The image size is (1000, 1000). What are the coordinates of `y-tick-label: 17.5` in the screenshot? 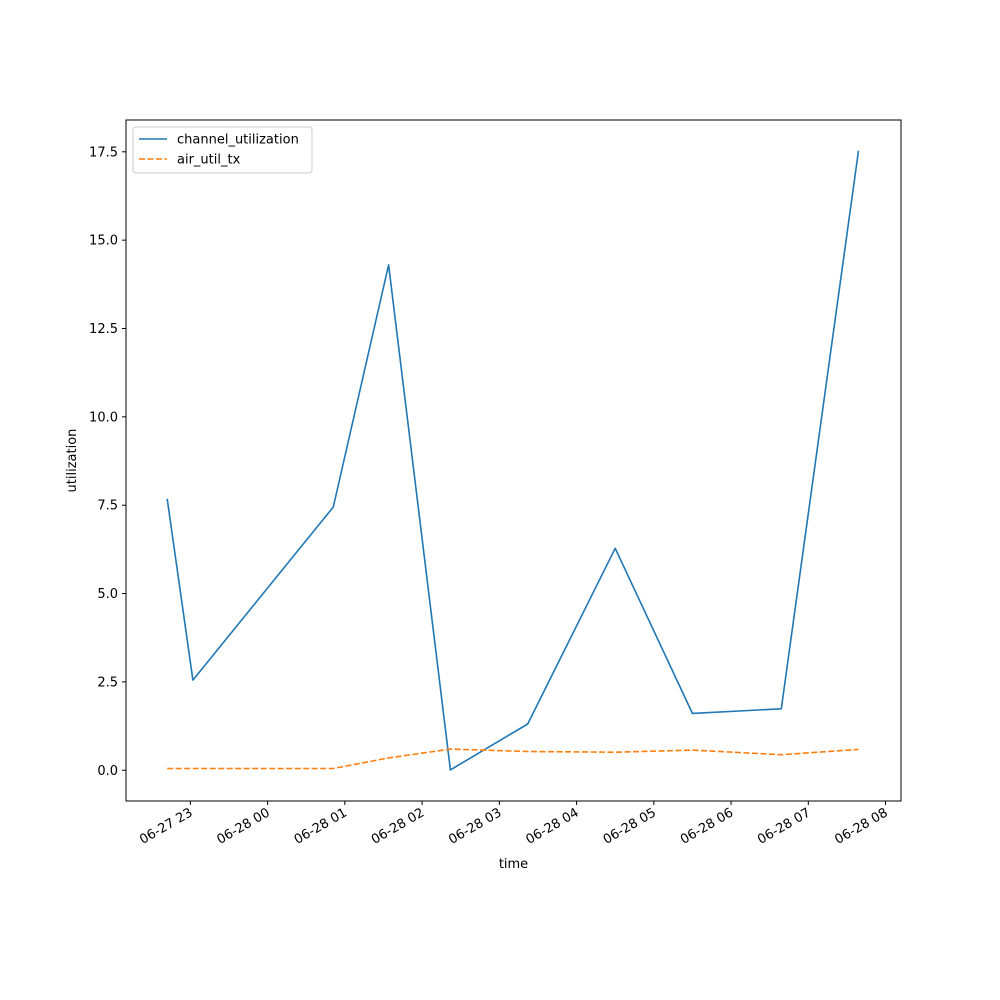 It's located at (103, 152).